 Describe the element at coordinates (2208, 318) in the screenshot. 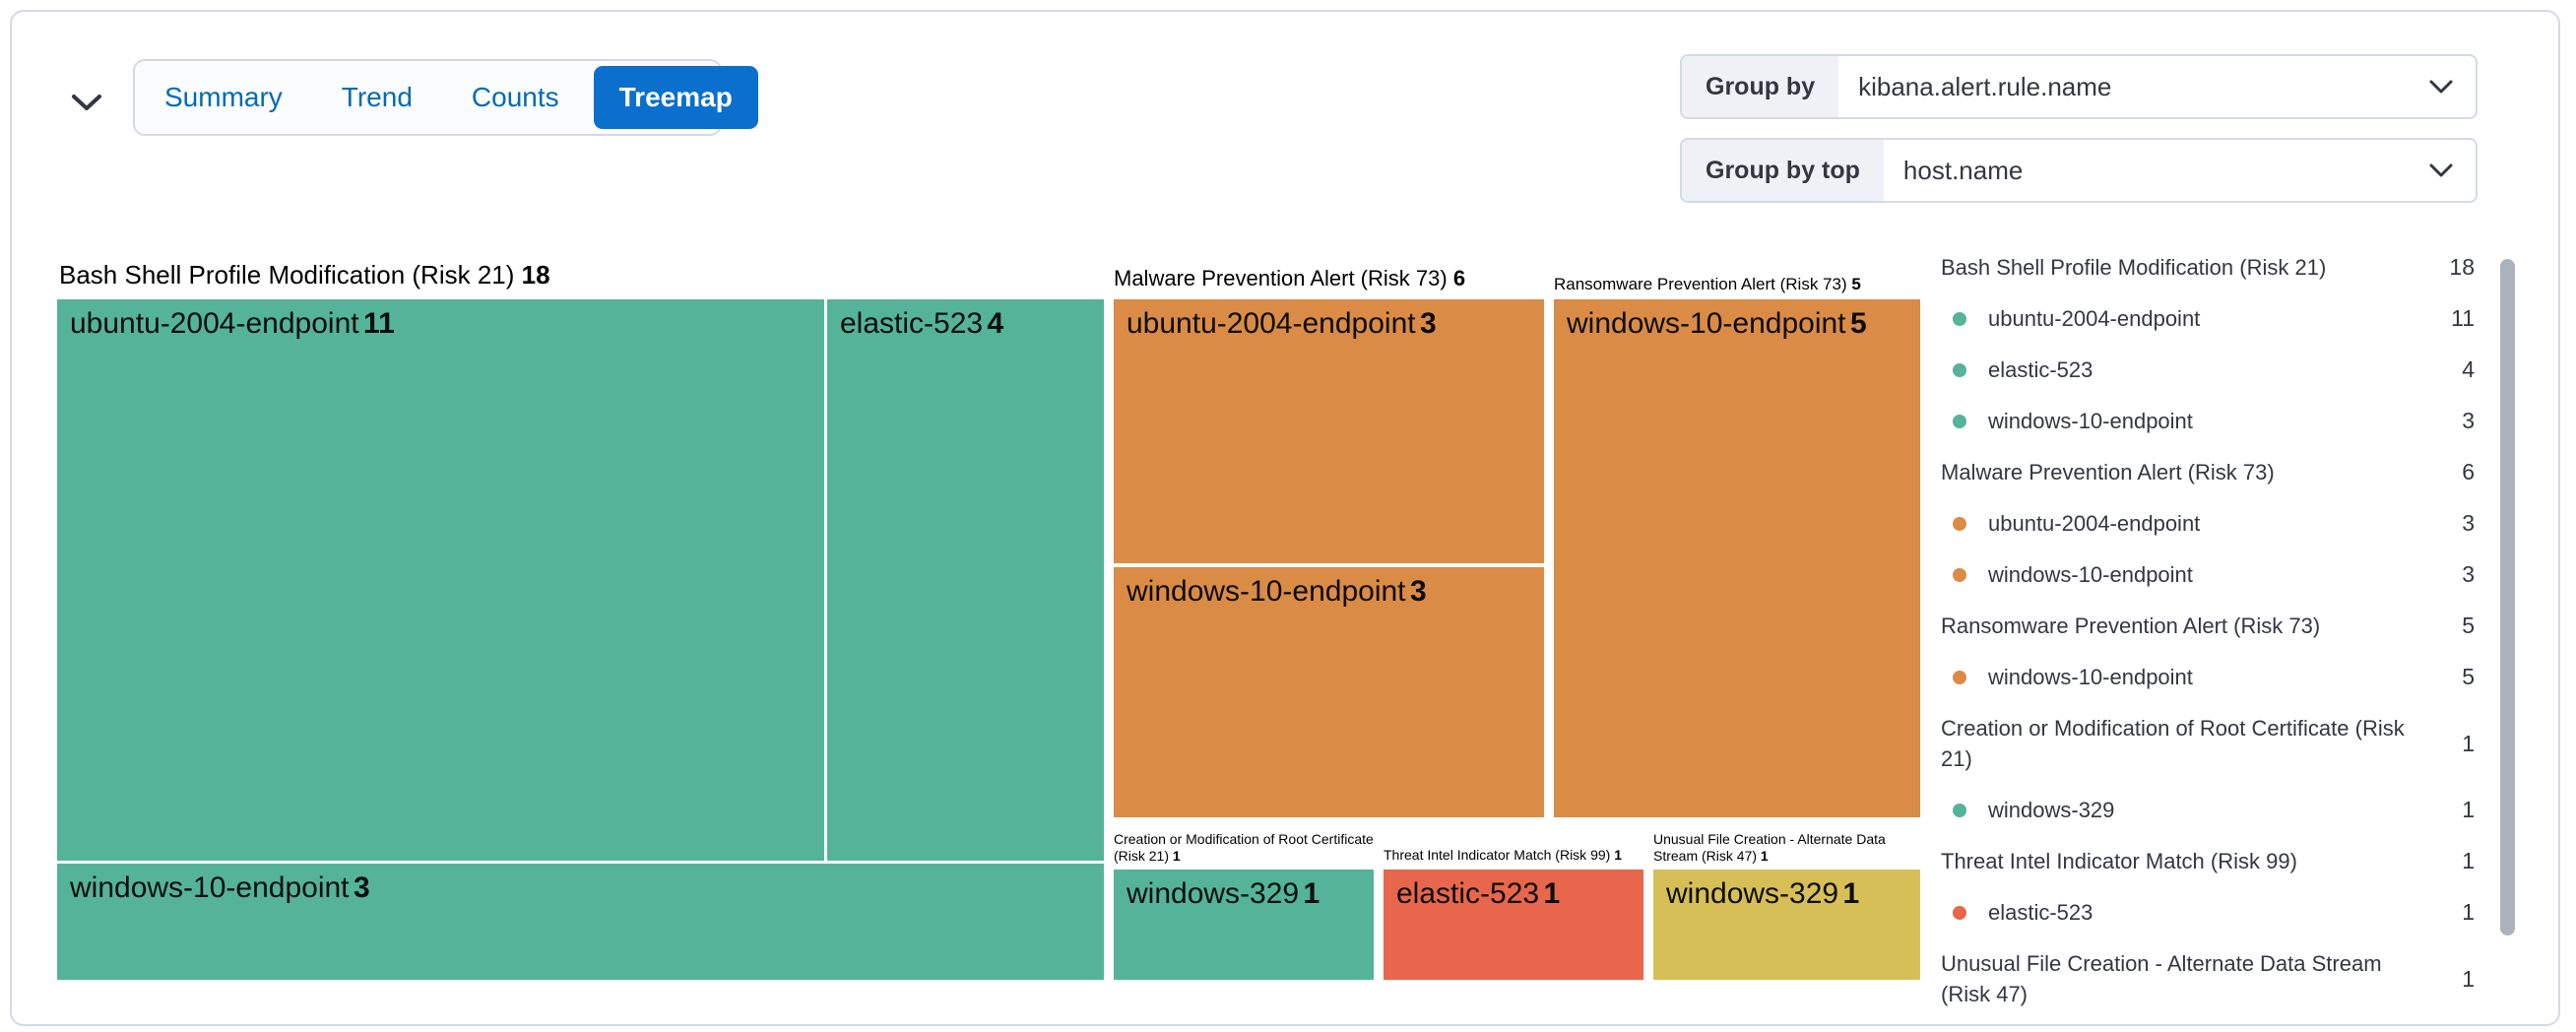

I see `legend-item: ubuntu-2004-endpoint 11` at that location.